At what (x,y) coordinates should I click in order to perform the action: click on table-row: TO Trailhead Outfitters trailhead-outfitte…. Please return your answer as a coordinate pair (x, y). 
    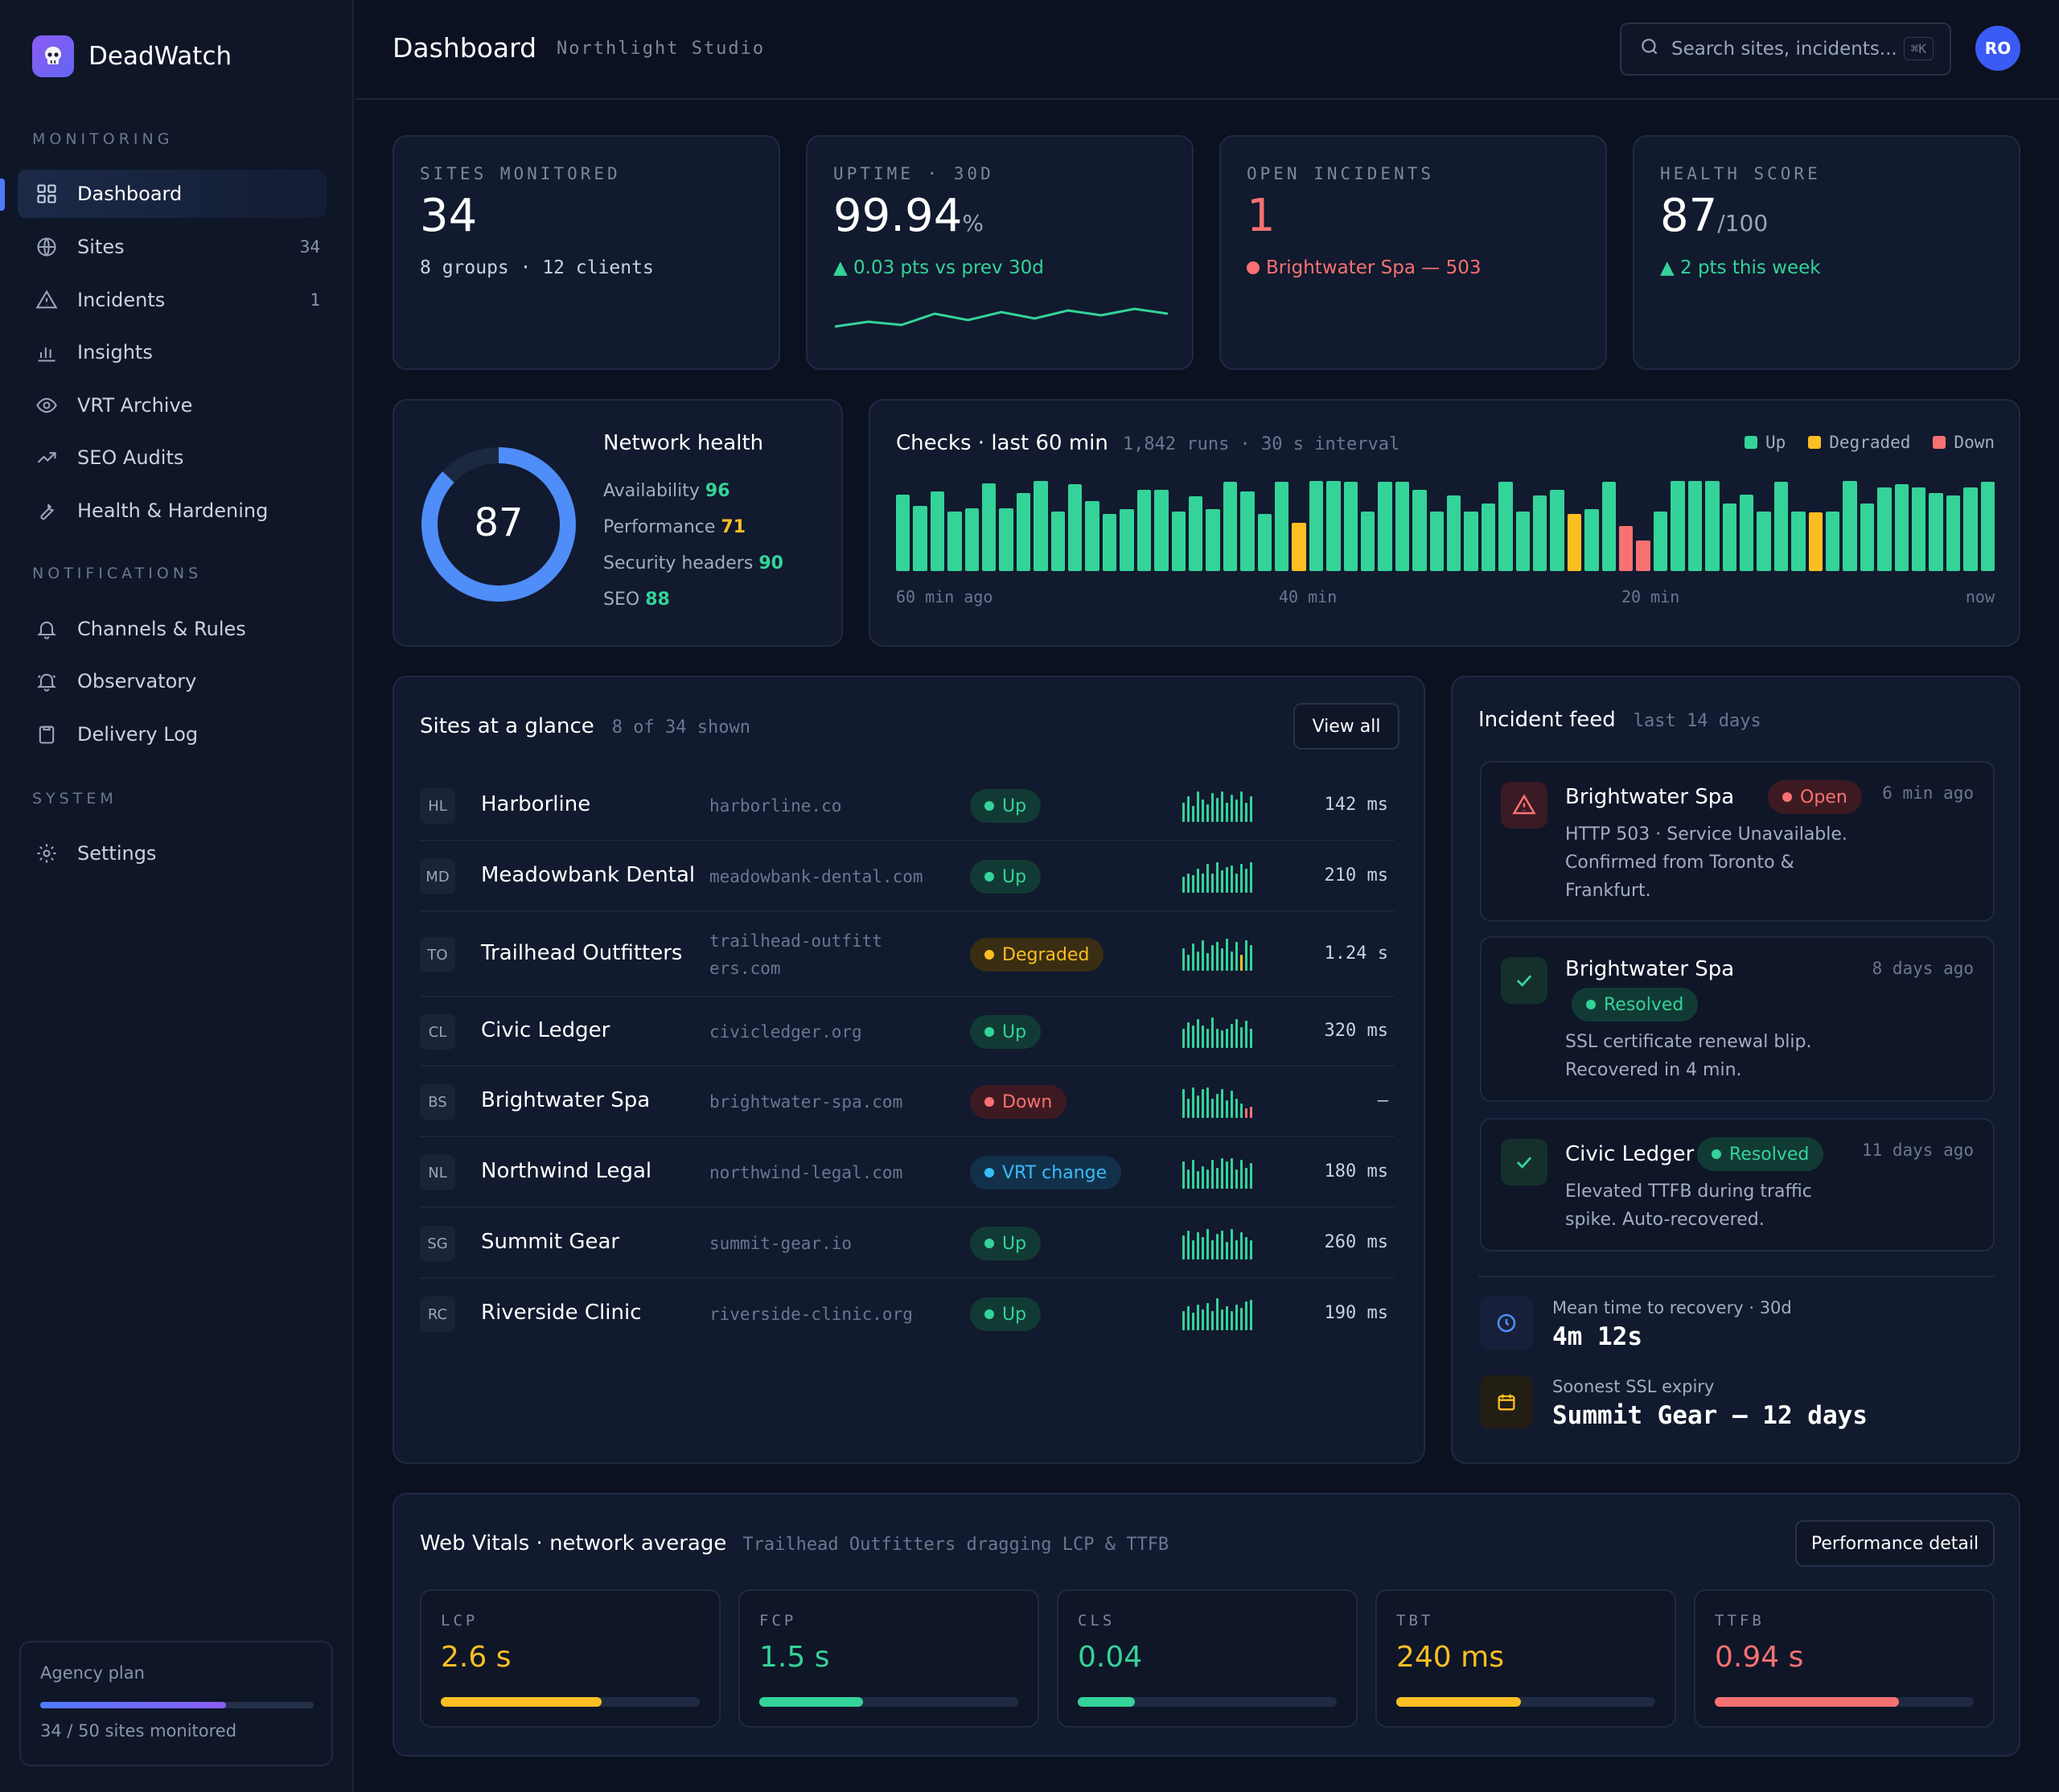
    Looking at the image, I should click on (907, 954).